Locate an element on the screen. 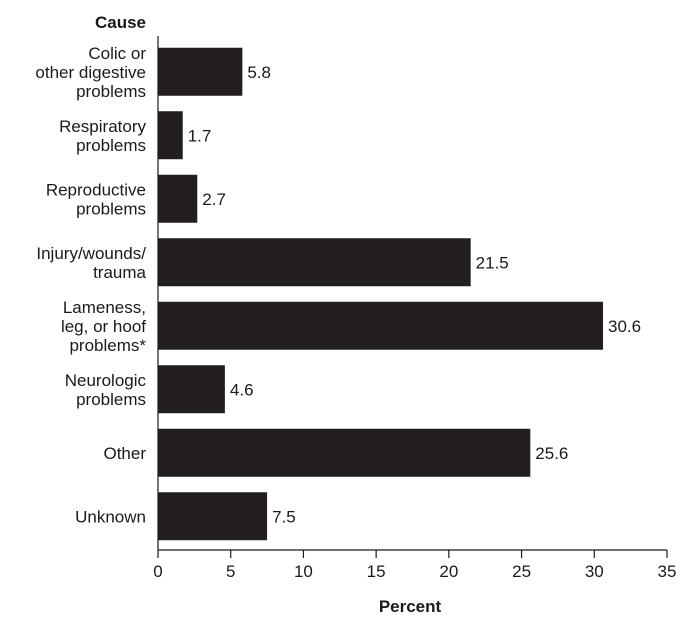 Image resolution: width=680 pixels, height=618 pixels. category-label: Injury/wounds/trauma is located at coordinates (91, 263).